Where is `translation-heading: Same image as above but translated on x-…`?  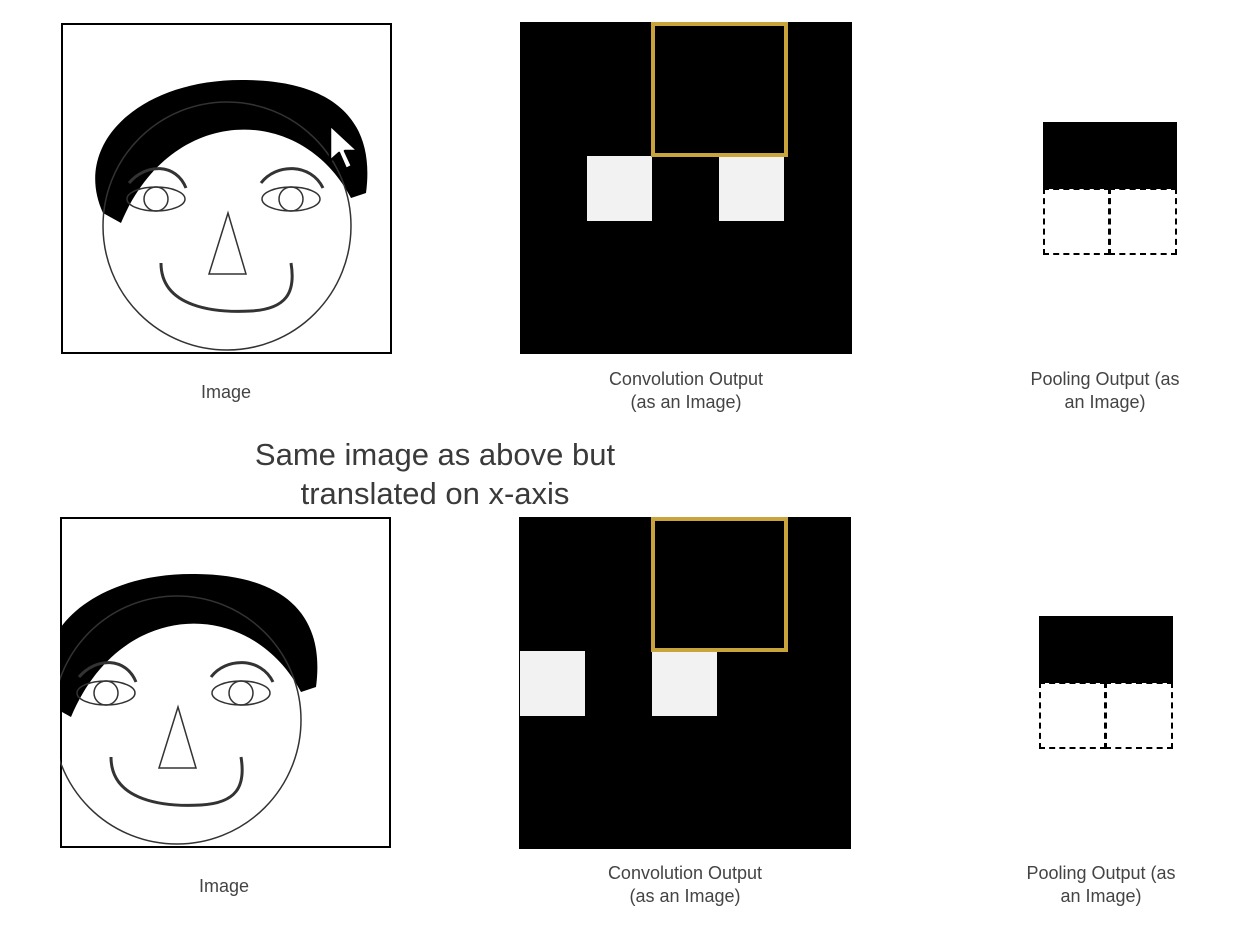
translation-heading: Same image as above but translated on x-… is located at coordinates (435, 474).